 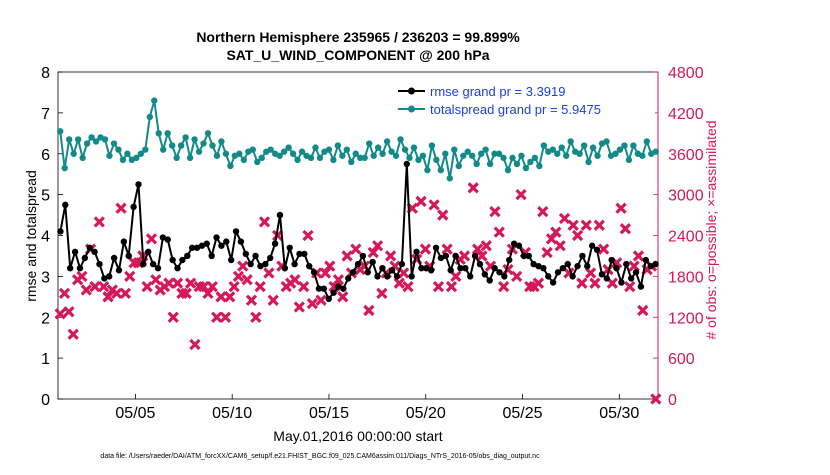 I want to click on x-tick-label: 05/30, so click(x=619, y=413).